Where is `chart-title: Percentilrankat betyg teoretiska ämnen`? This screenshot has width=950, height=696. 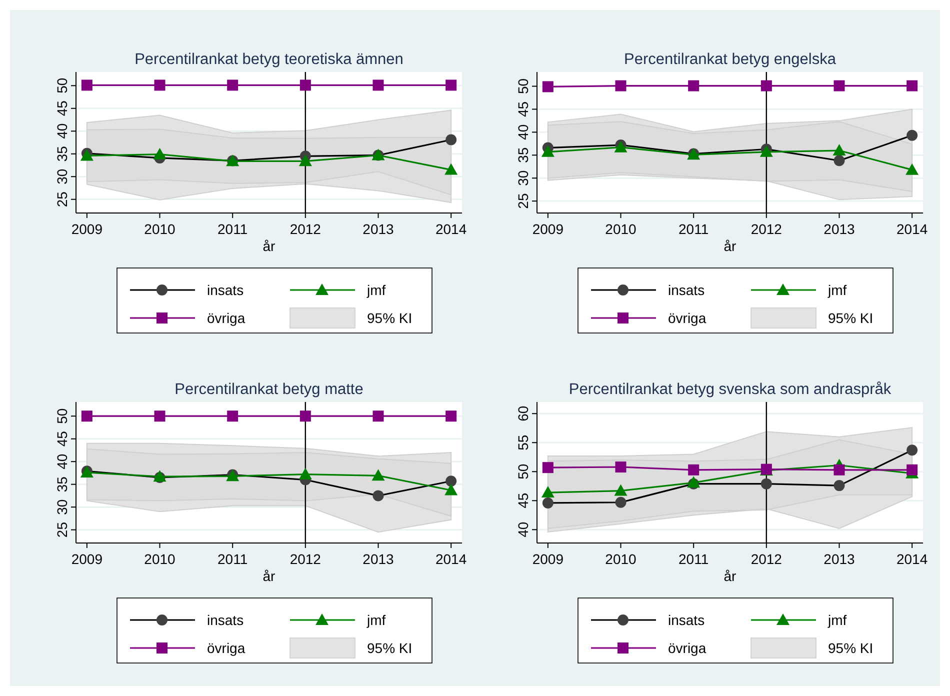
chart-title: Percentilrankat betyg teoretiska ämnen is located at coordinates (269, 59).